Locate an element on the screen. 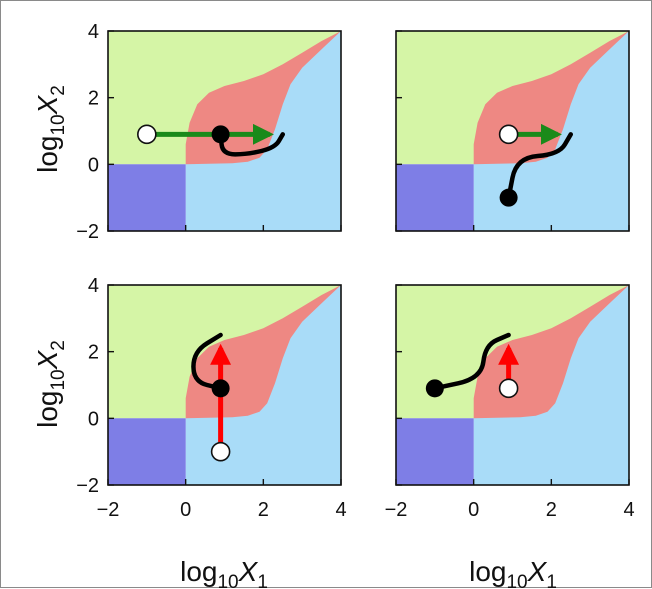 The width and height of the screenshot is (652, 589). y-axis-label-top: log10X2 is located at coordinates (50, 129).